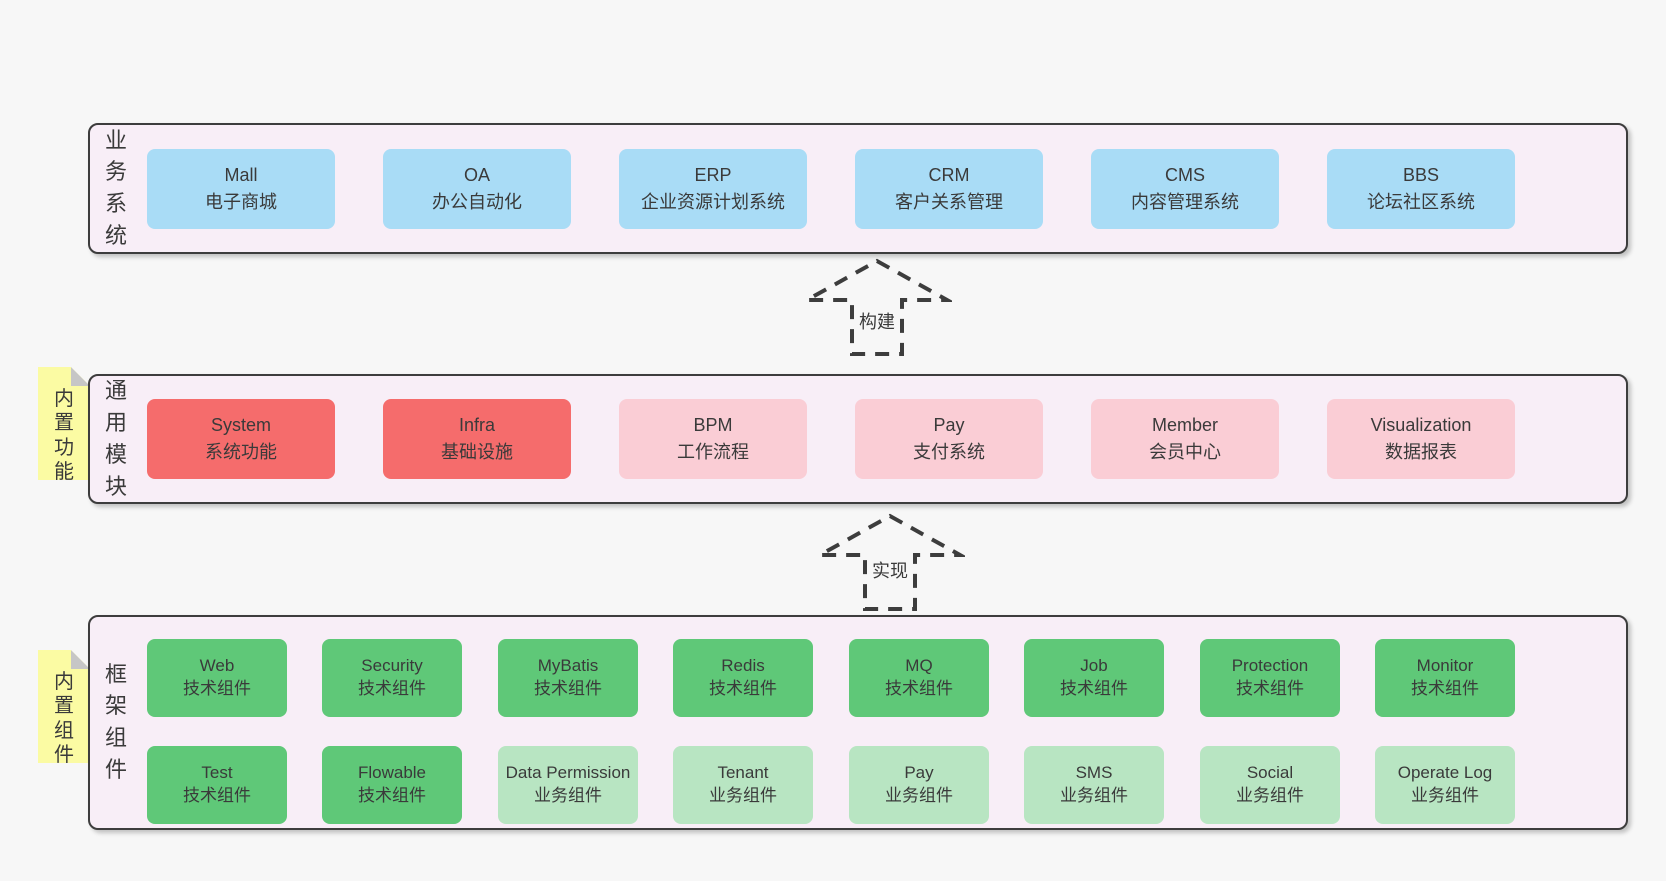 This screenshot has width=1666, height=881. I want to click on build-arrow-icon, so click(877, 307).